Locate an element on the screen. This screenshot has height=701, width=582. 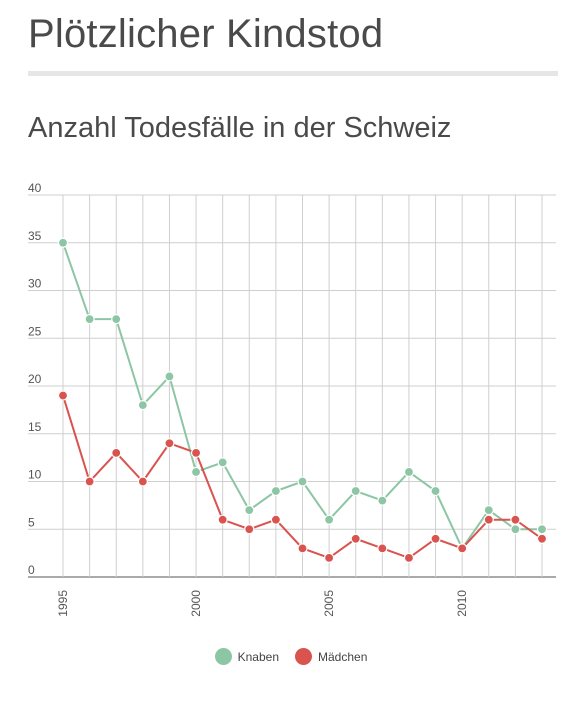
x-tick-label: 2000 is located at coordinates (196, 603).